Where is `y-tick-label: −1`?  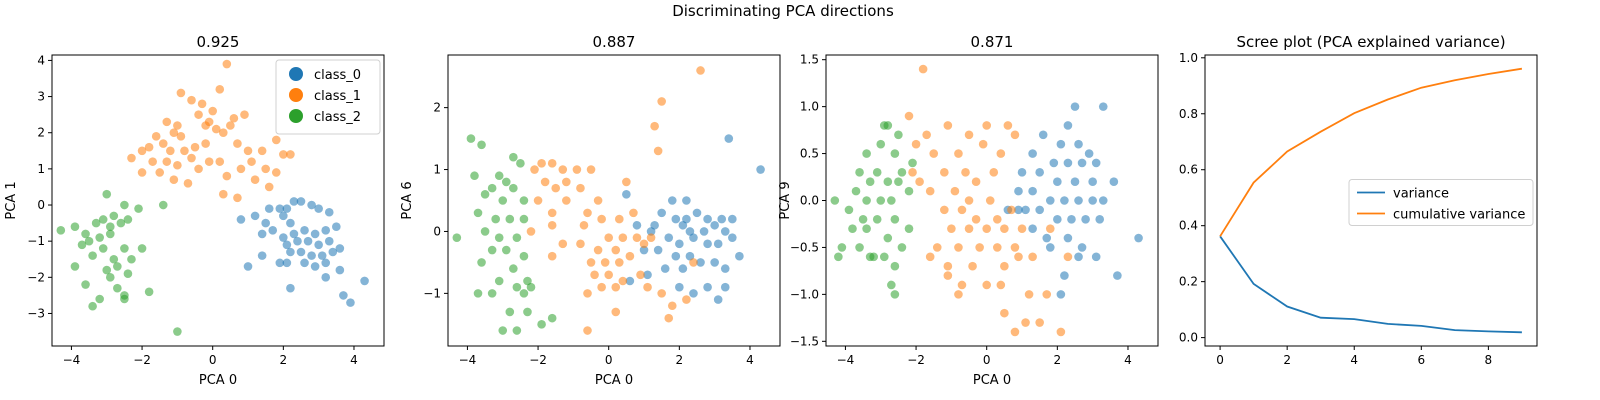
y-tick-label: −1 is located at coordinates (432, 293).